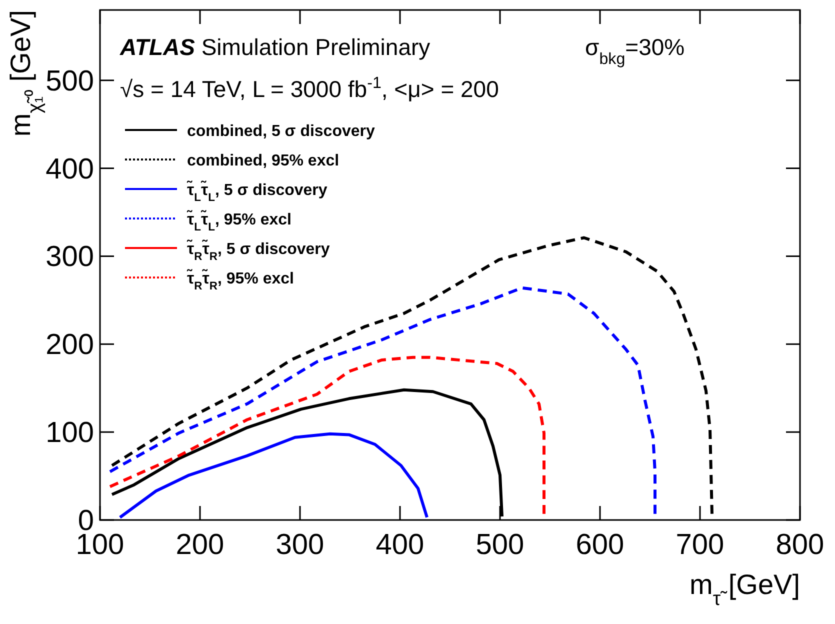 The height and width of the screenshot is (624, 835). What do you see at coordinates (70, 169) in the screenshot?
I see `y-tick-label: 400` at bounding box center [70, 169].